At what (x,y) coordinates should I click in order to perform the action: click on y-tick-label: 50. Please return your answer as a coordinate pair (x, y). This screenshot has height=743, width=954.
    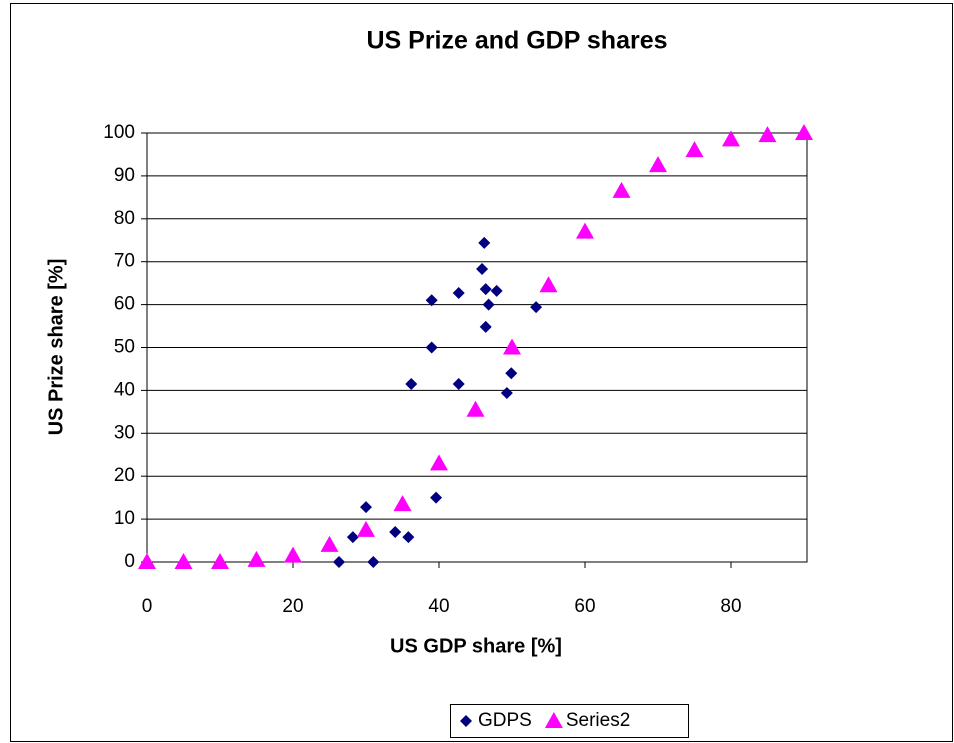
    Looking at the image, I should click on (124, 347).